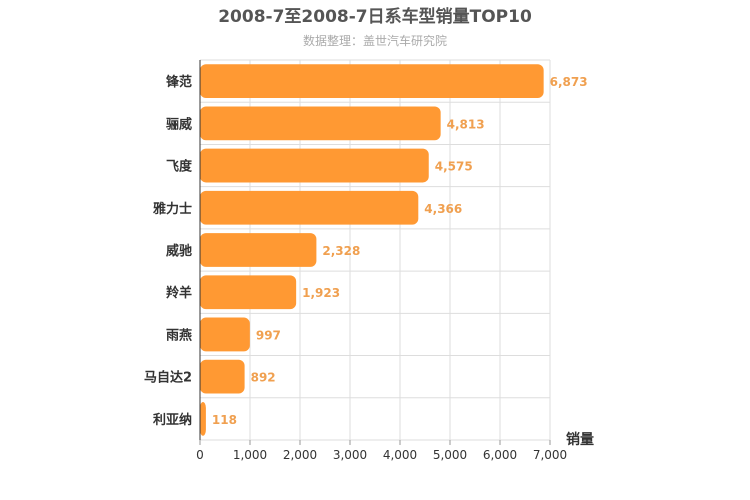 This screenshot has width=750, height=500. I want to click on value-label: 2,328, so click(341, 251).